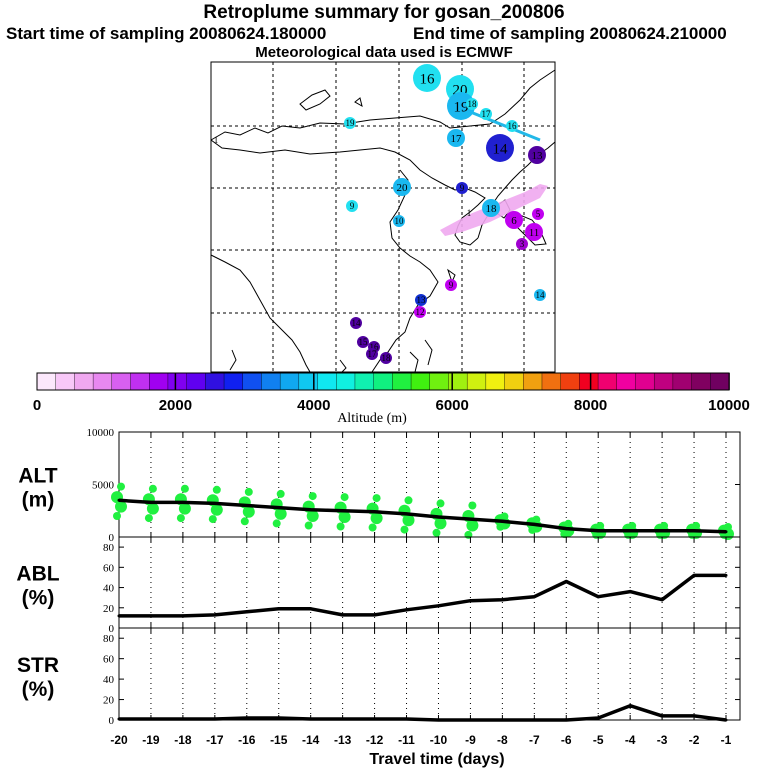 The image size is (768, 768). Describe the element at coordinates (534, 233) in the screenshot. I see `map-point-label: 11` at that location.